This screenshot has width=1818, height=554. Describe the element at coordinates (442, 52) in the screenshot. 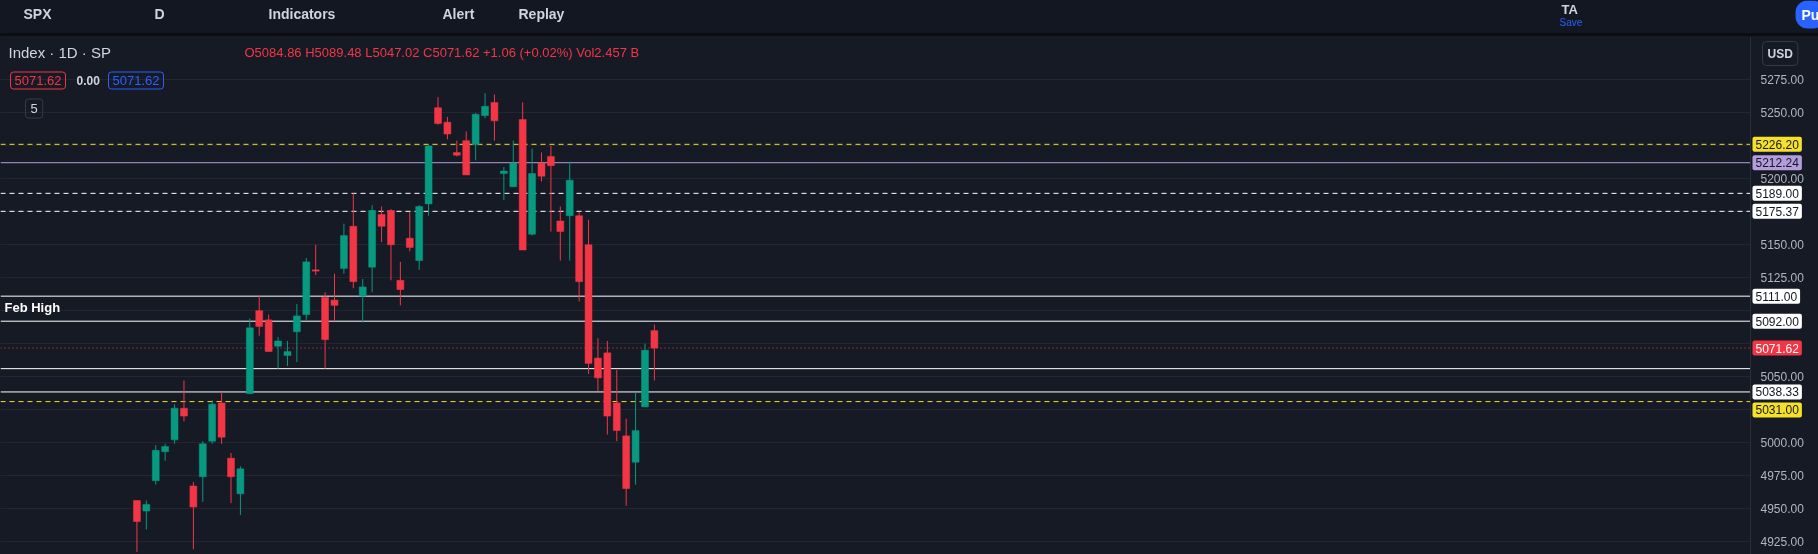

I see `text: O5084.86 H5089.48 L5047.02 C5071.62 +1.06 (+0.02%) Vol2.457 B` at that location.